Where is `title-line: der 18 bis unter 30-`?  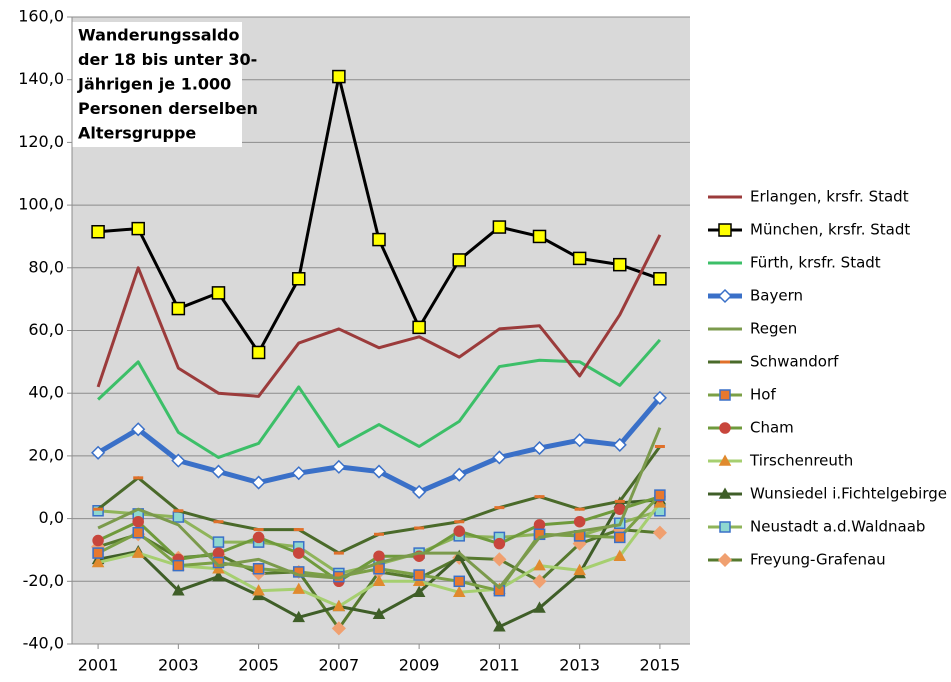 title-line: der 18 bis unter 30- is located at coordinates (167, 59).